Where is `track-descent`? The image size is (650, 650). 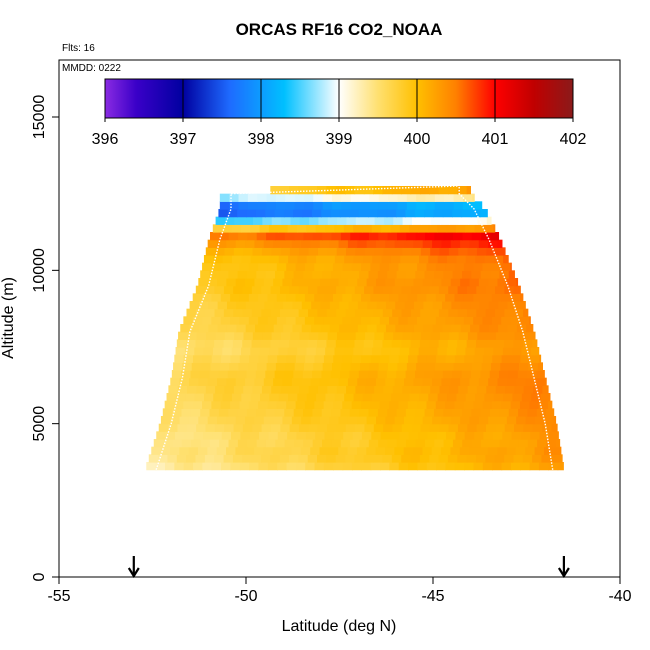
track-descent is located at coordinates (506, 328).